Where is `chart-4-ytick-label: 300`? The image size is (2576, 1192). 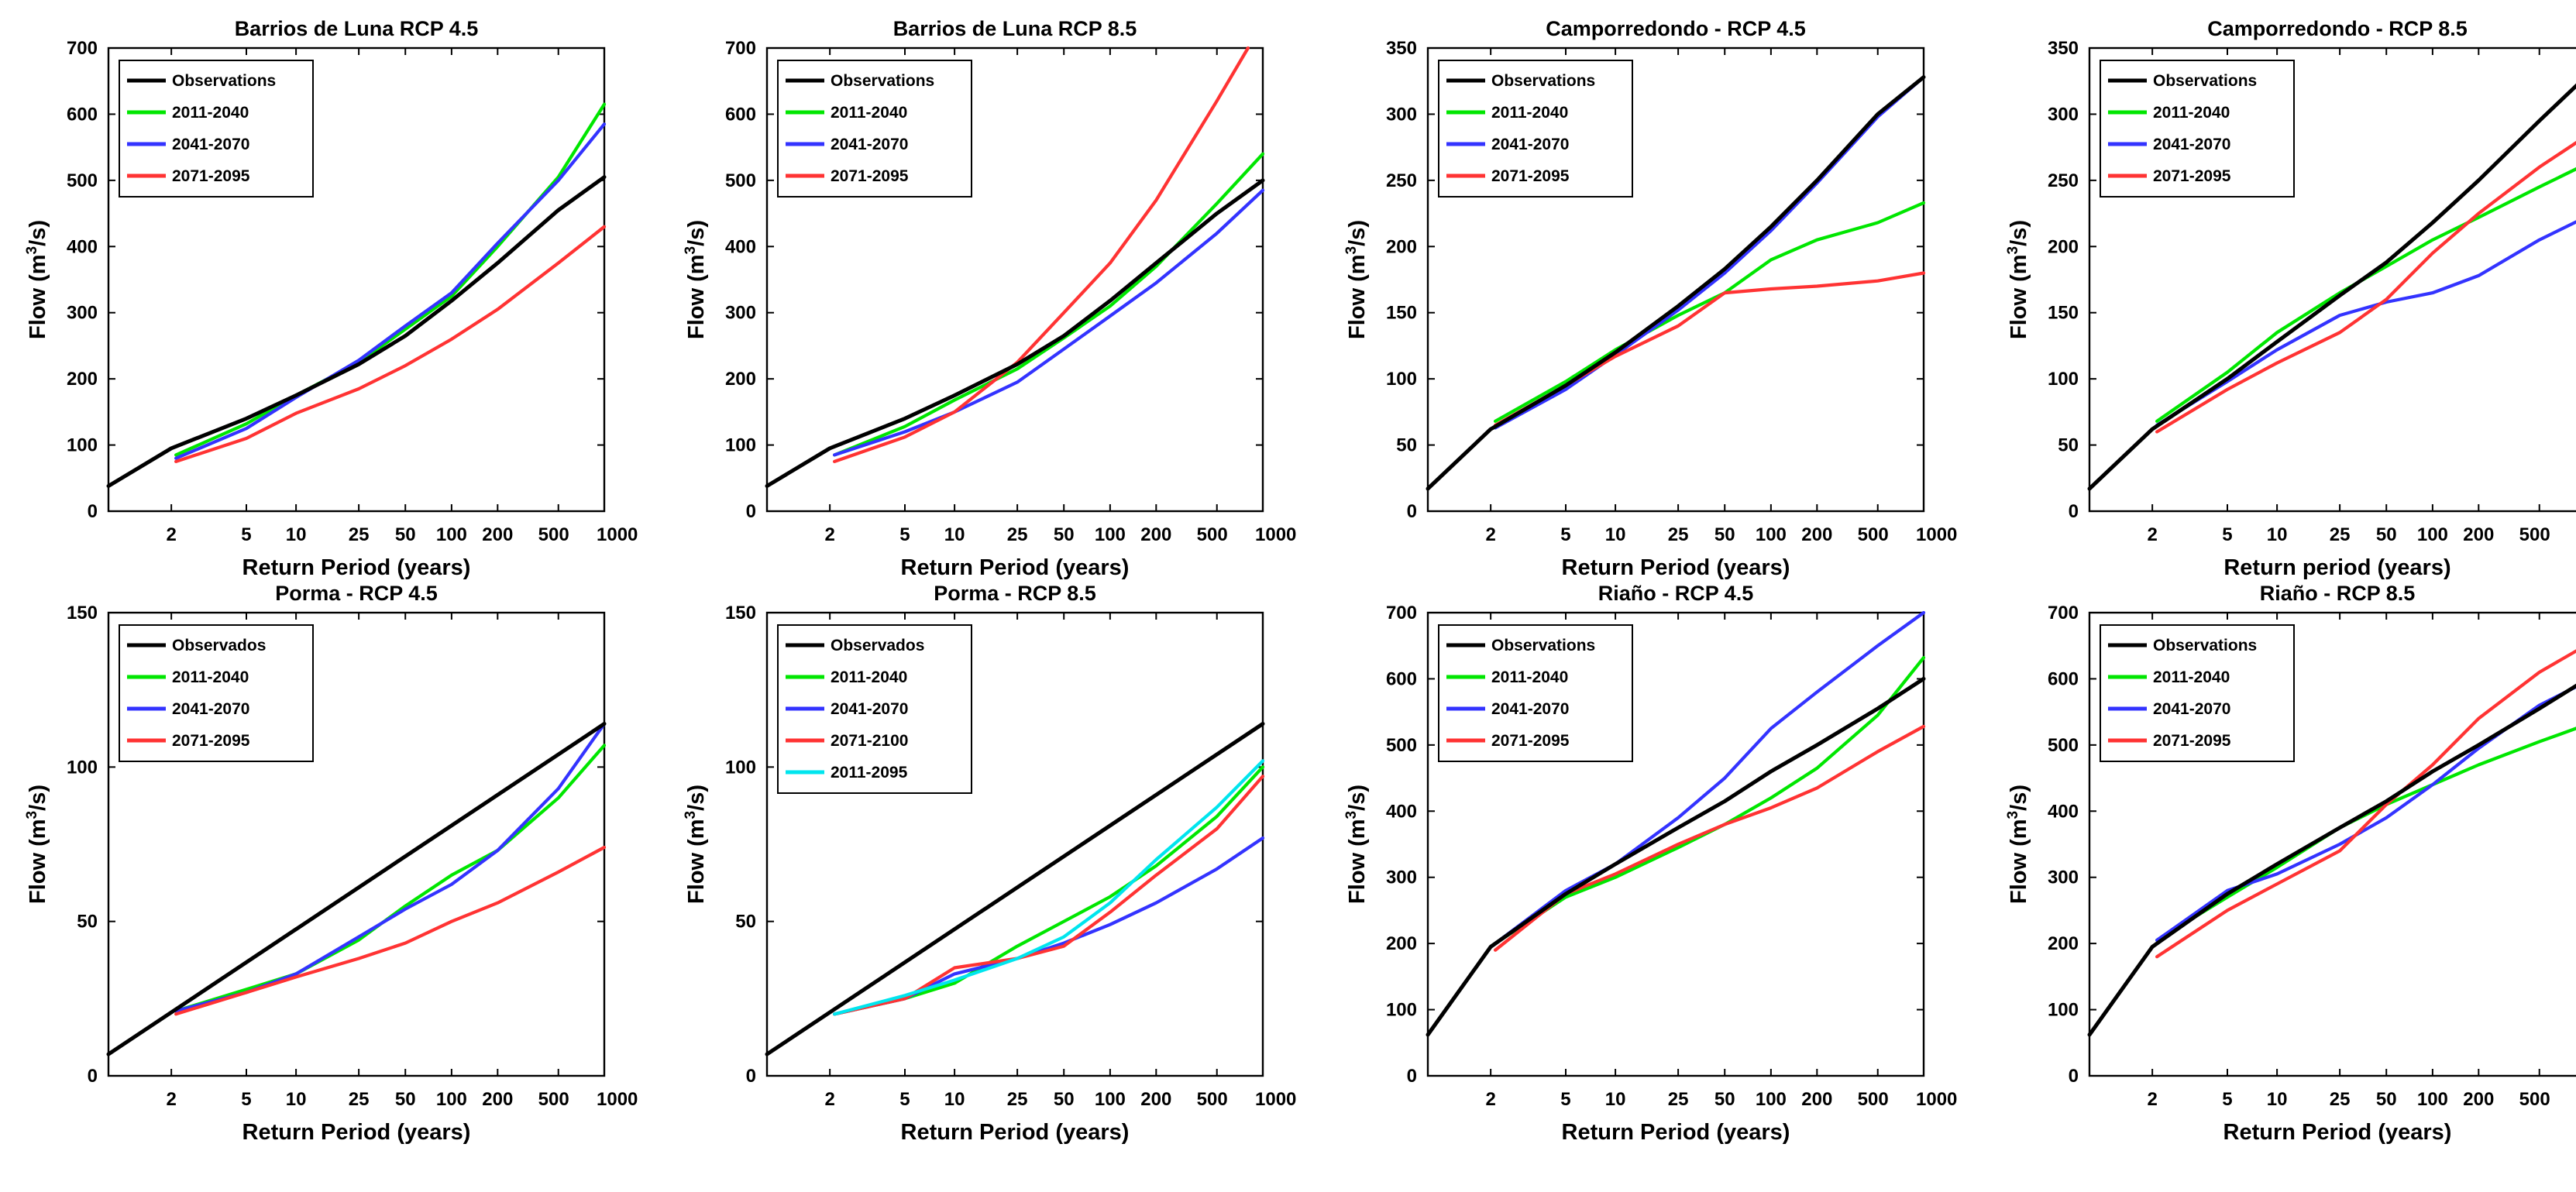
chart-4-ytick-label: 300 is located at coordinates (2063, 114).